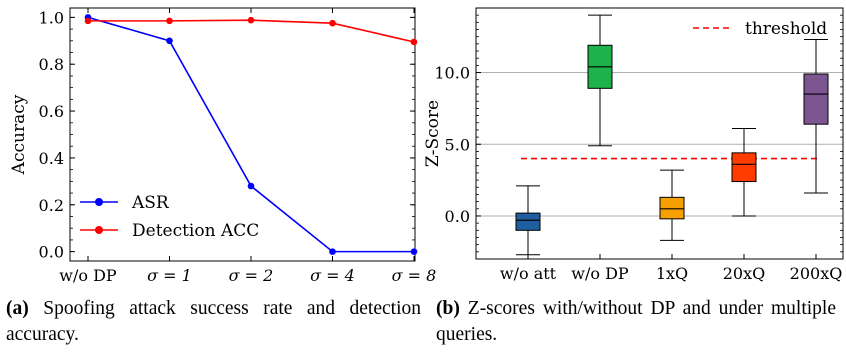 This screenshot has width=846, height=352. I want to click on y-tick-label-b-0: 0.0, so click(457, 216).